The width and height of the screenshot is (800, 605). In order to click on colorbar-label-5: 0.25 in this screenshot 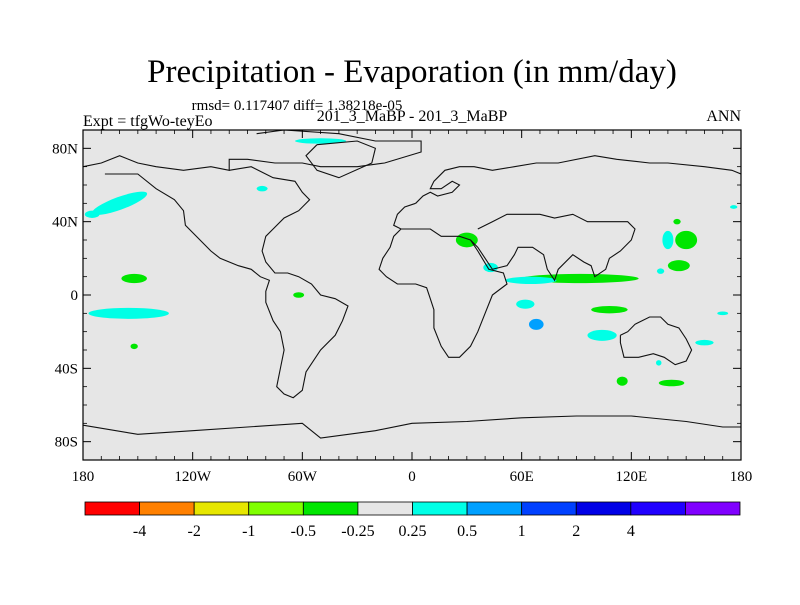, I will do `click(413, 531)`.